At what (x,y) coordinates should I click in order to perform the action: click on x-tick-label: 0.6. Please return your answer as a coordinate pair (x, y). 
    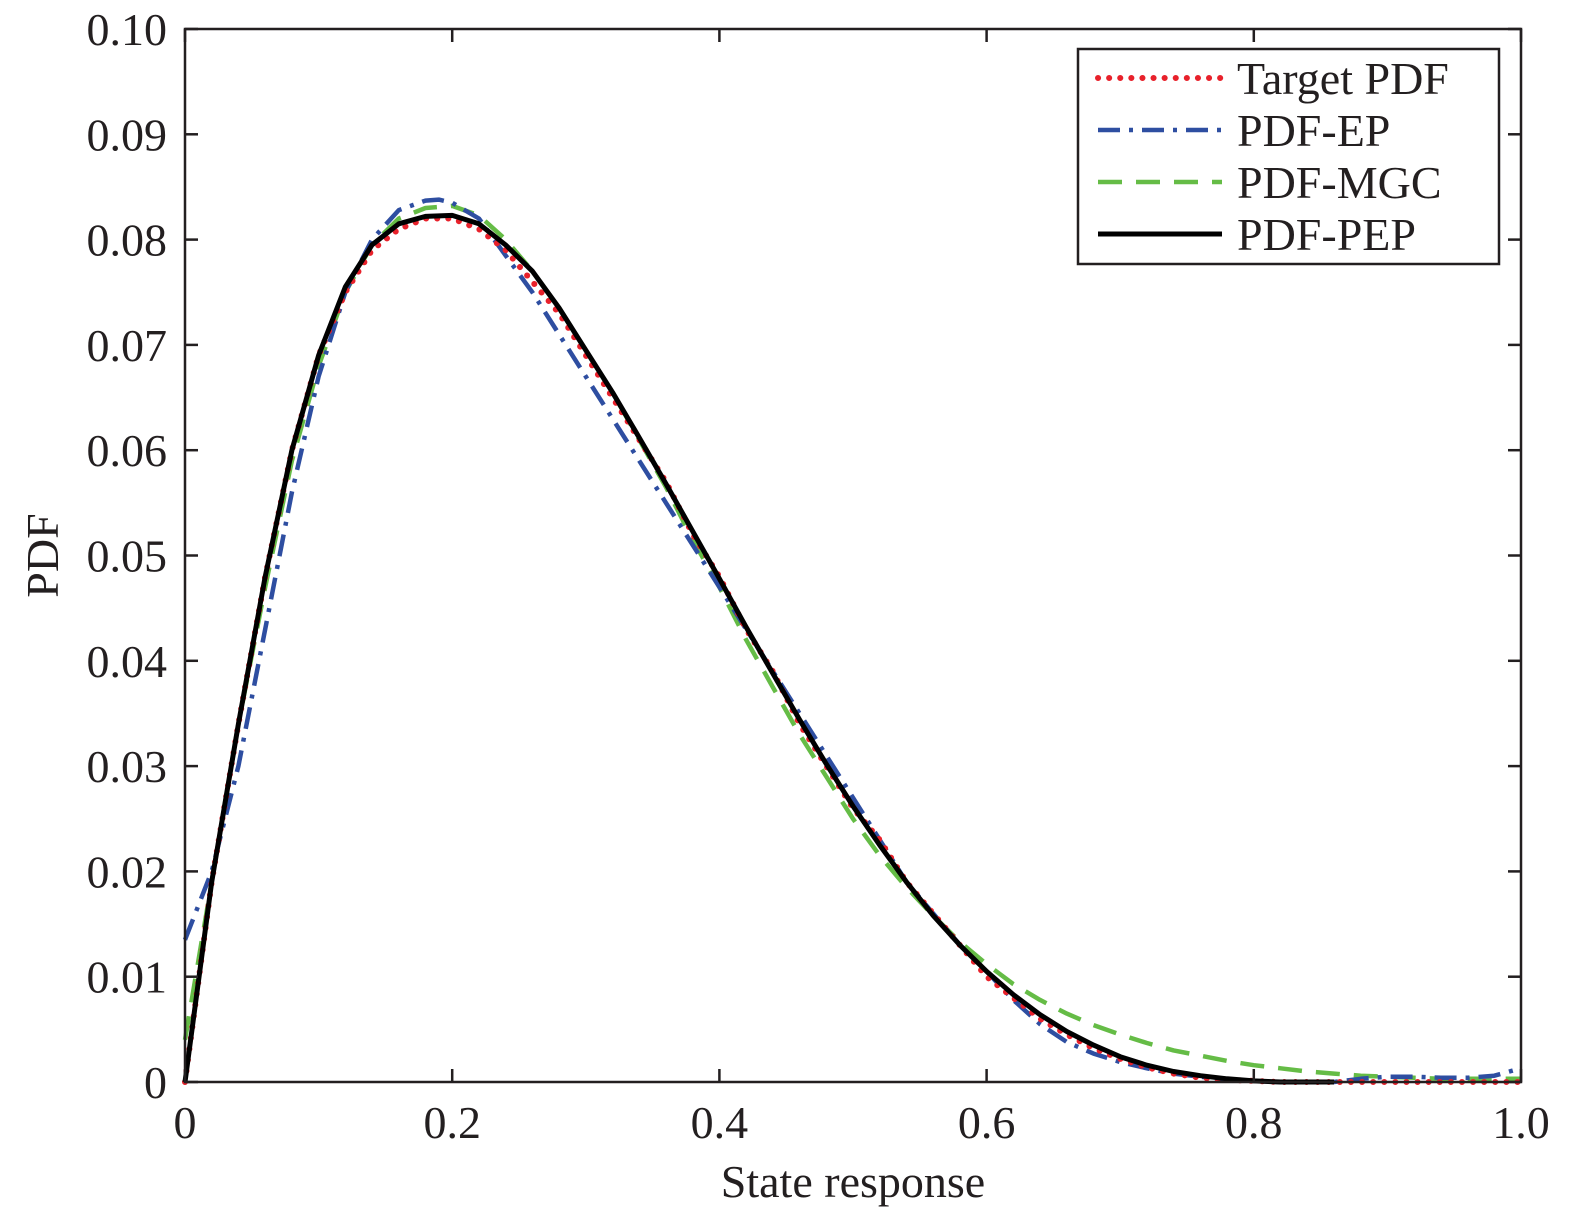
    Looking at the image, I should click on (987, 1122).